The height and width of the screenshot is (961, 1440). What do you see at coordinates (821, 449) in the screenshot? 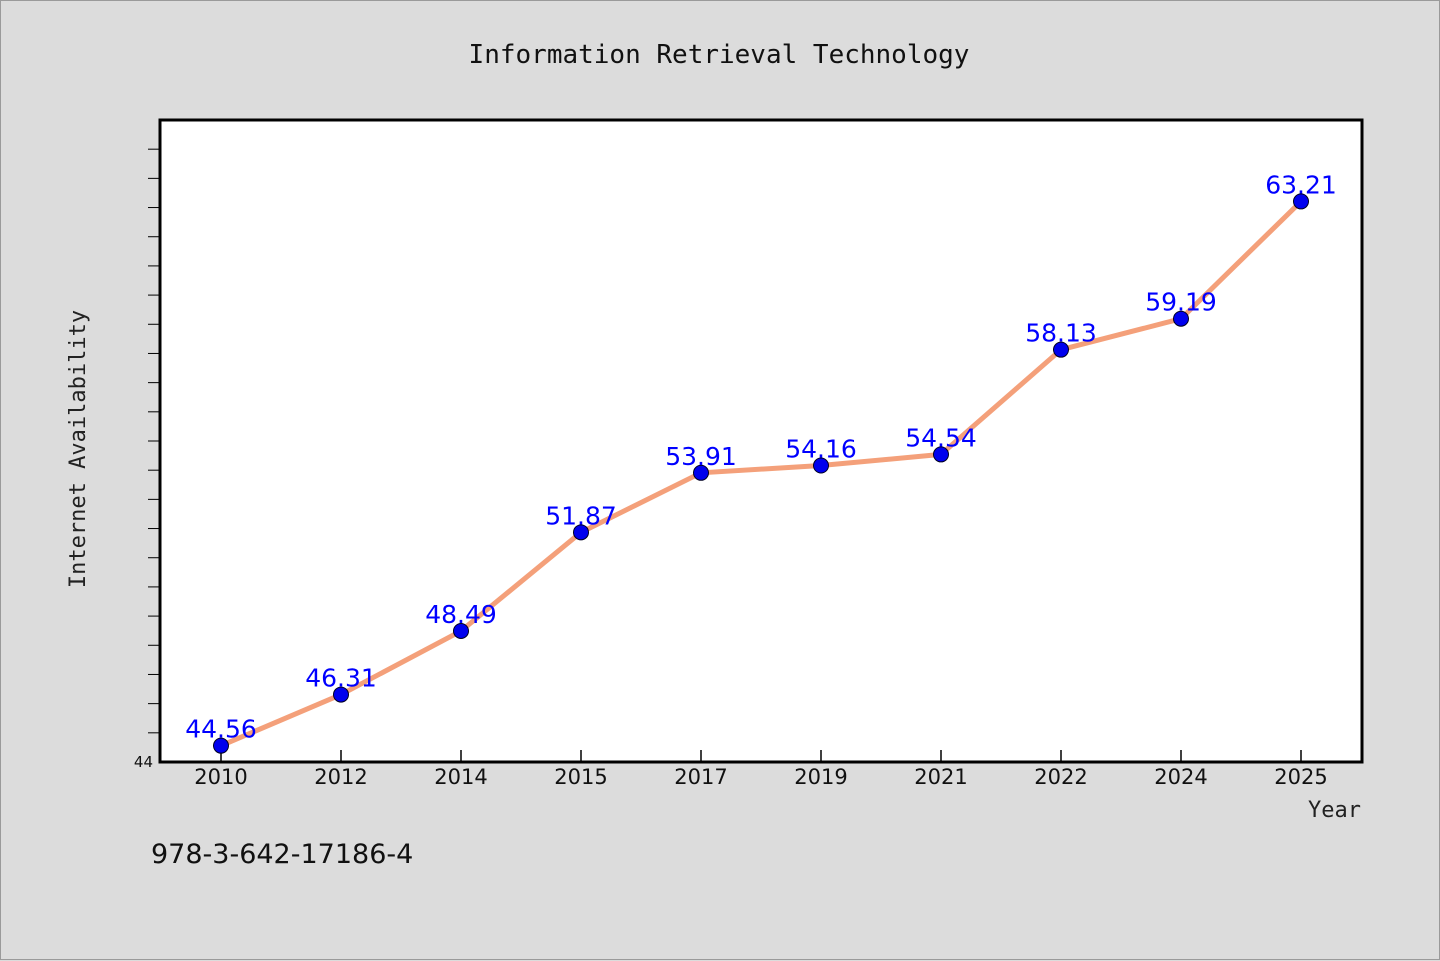
I see `data-label: 54.16` at bounding box center [821, 449].